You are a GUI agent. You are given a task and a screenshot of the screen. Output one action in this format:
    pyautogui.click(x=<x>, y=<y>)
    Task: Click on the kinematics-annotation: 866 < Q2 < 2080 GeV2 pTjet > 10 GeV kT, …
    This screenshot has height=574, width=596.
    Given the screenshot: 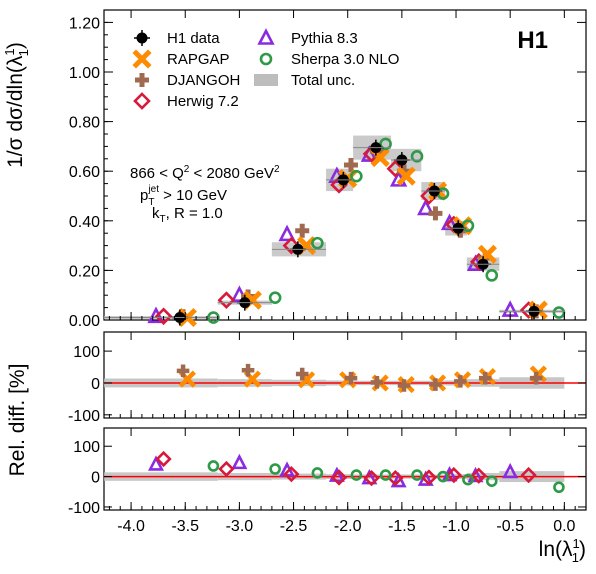 What is the action you would take?
    pyautogui.click(x=205, y=194)
    